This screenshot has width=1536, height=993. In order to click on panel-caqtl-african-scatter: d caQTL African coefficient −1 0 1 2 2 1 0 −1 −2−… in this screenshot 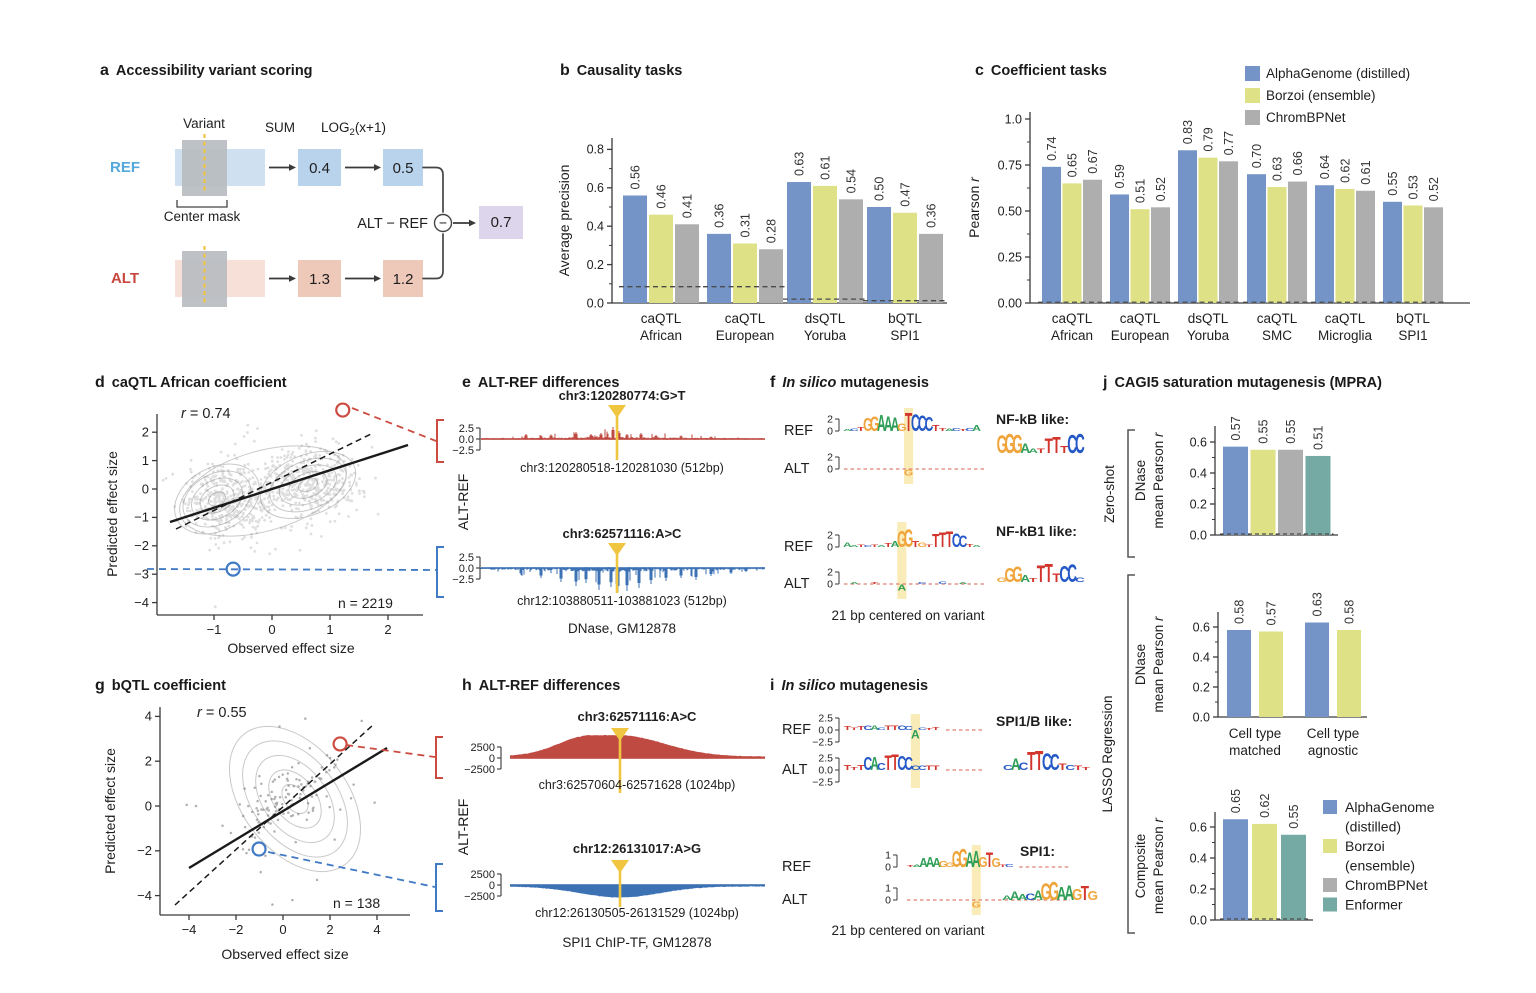, I will do `click(267, 523)`.